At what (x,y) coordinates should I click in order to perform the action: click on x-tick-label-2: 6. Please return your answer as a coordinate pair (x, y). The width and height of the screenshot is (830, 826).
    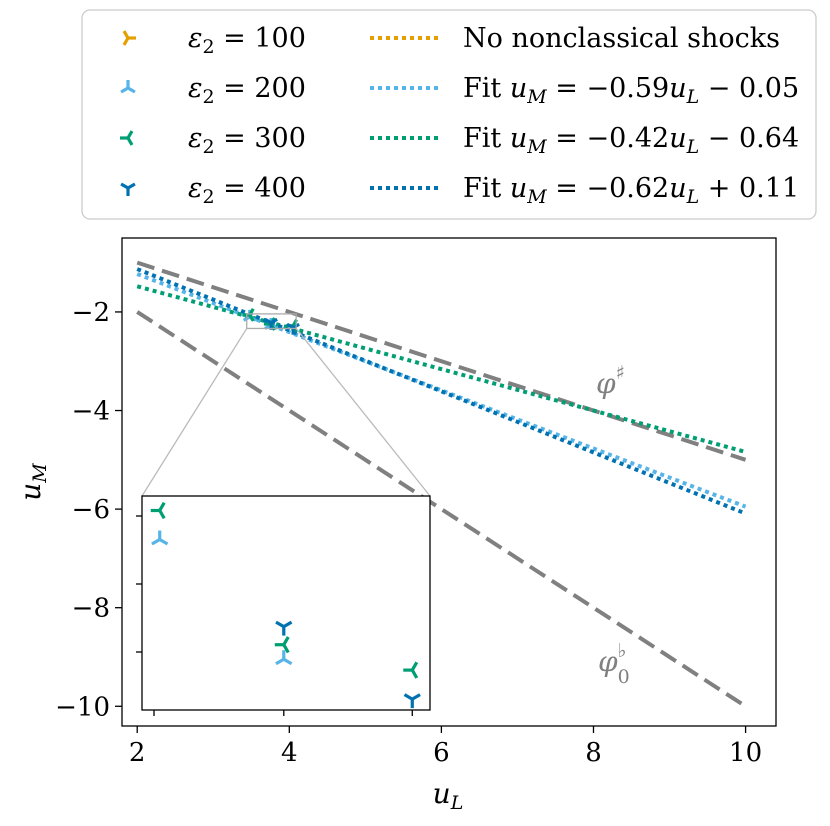
    Looking at the image, I should click on (441, 753).